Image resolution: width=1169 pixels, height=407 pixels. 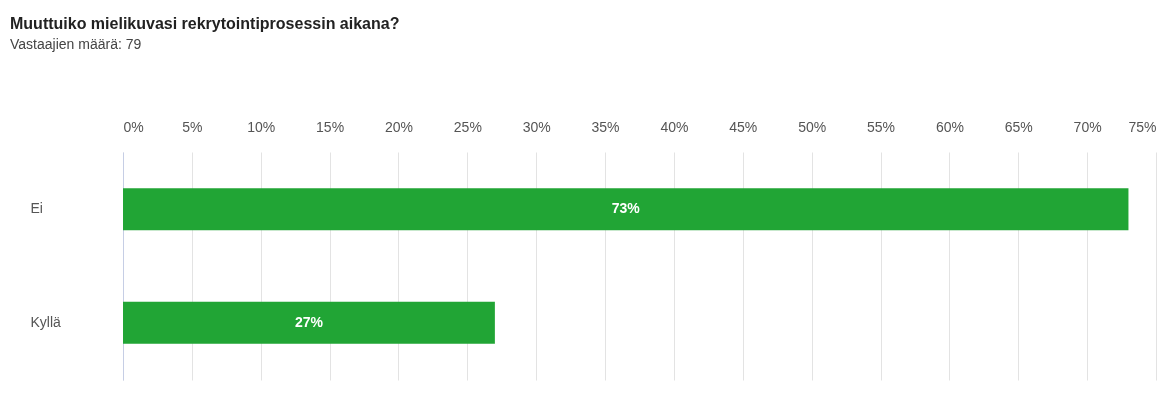 What do you see at coordinates (949, 126) in the screenshot?
I see `x-tick-label: 60%` at bounding box center [949, 126].